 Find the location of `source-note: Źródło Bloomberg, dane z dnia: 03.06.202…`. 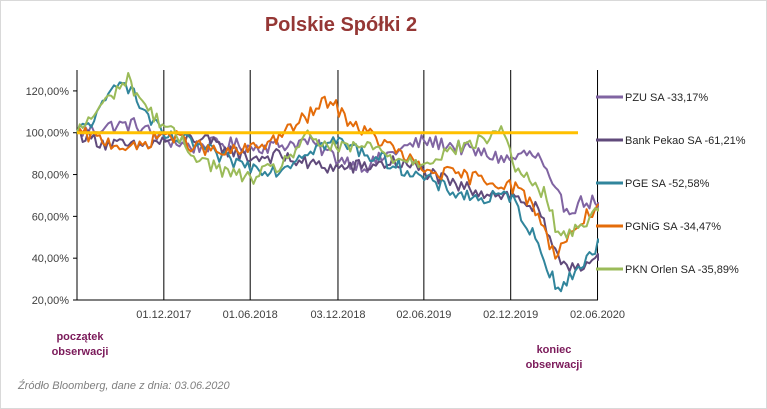

source-note: Źródło Bloomberg, dane z dnia: 03.06.202… is located at coordinates (124, 386).